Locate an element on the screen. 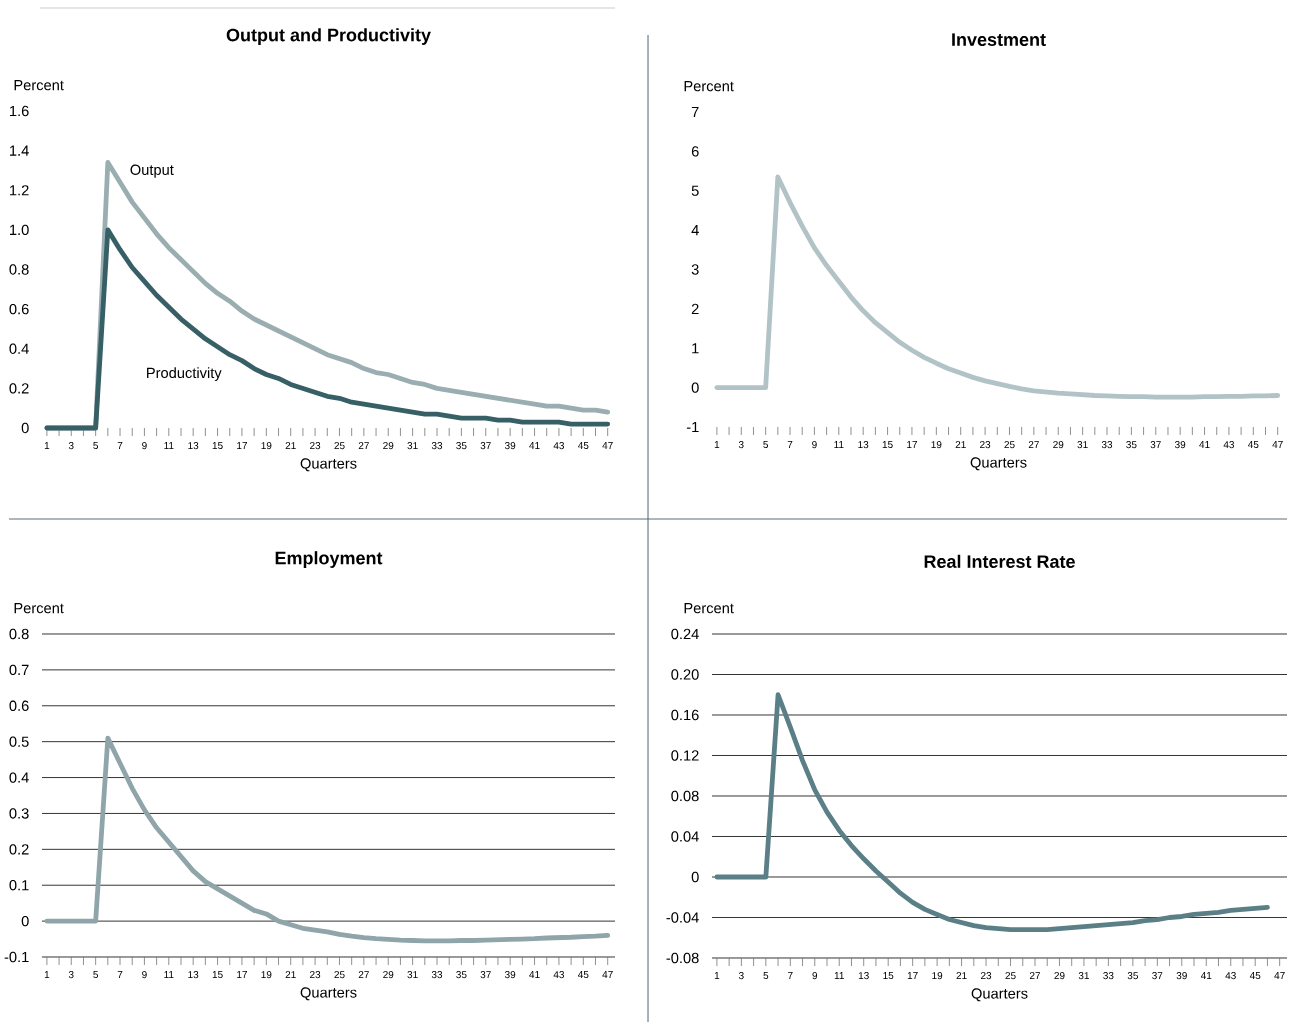 The height and width of the screenshot is (1025, 1294). chart-title: Investment is located at coordinates (999, 39).